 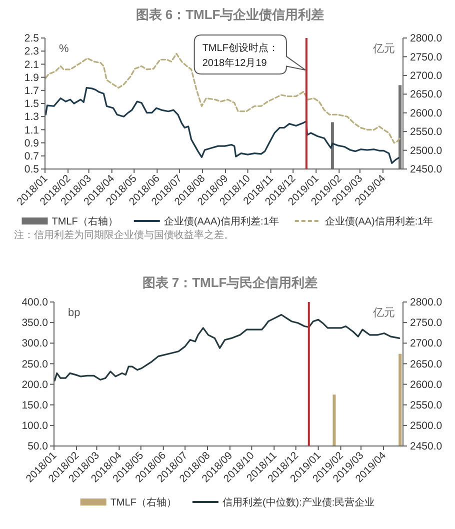 I want to click on y-tick-label: 50.0, so click(x=38, y=446).